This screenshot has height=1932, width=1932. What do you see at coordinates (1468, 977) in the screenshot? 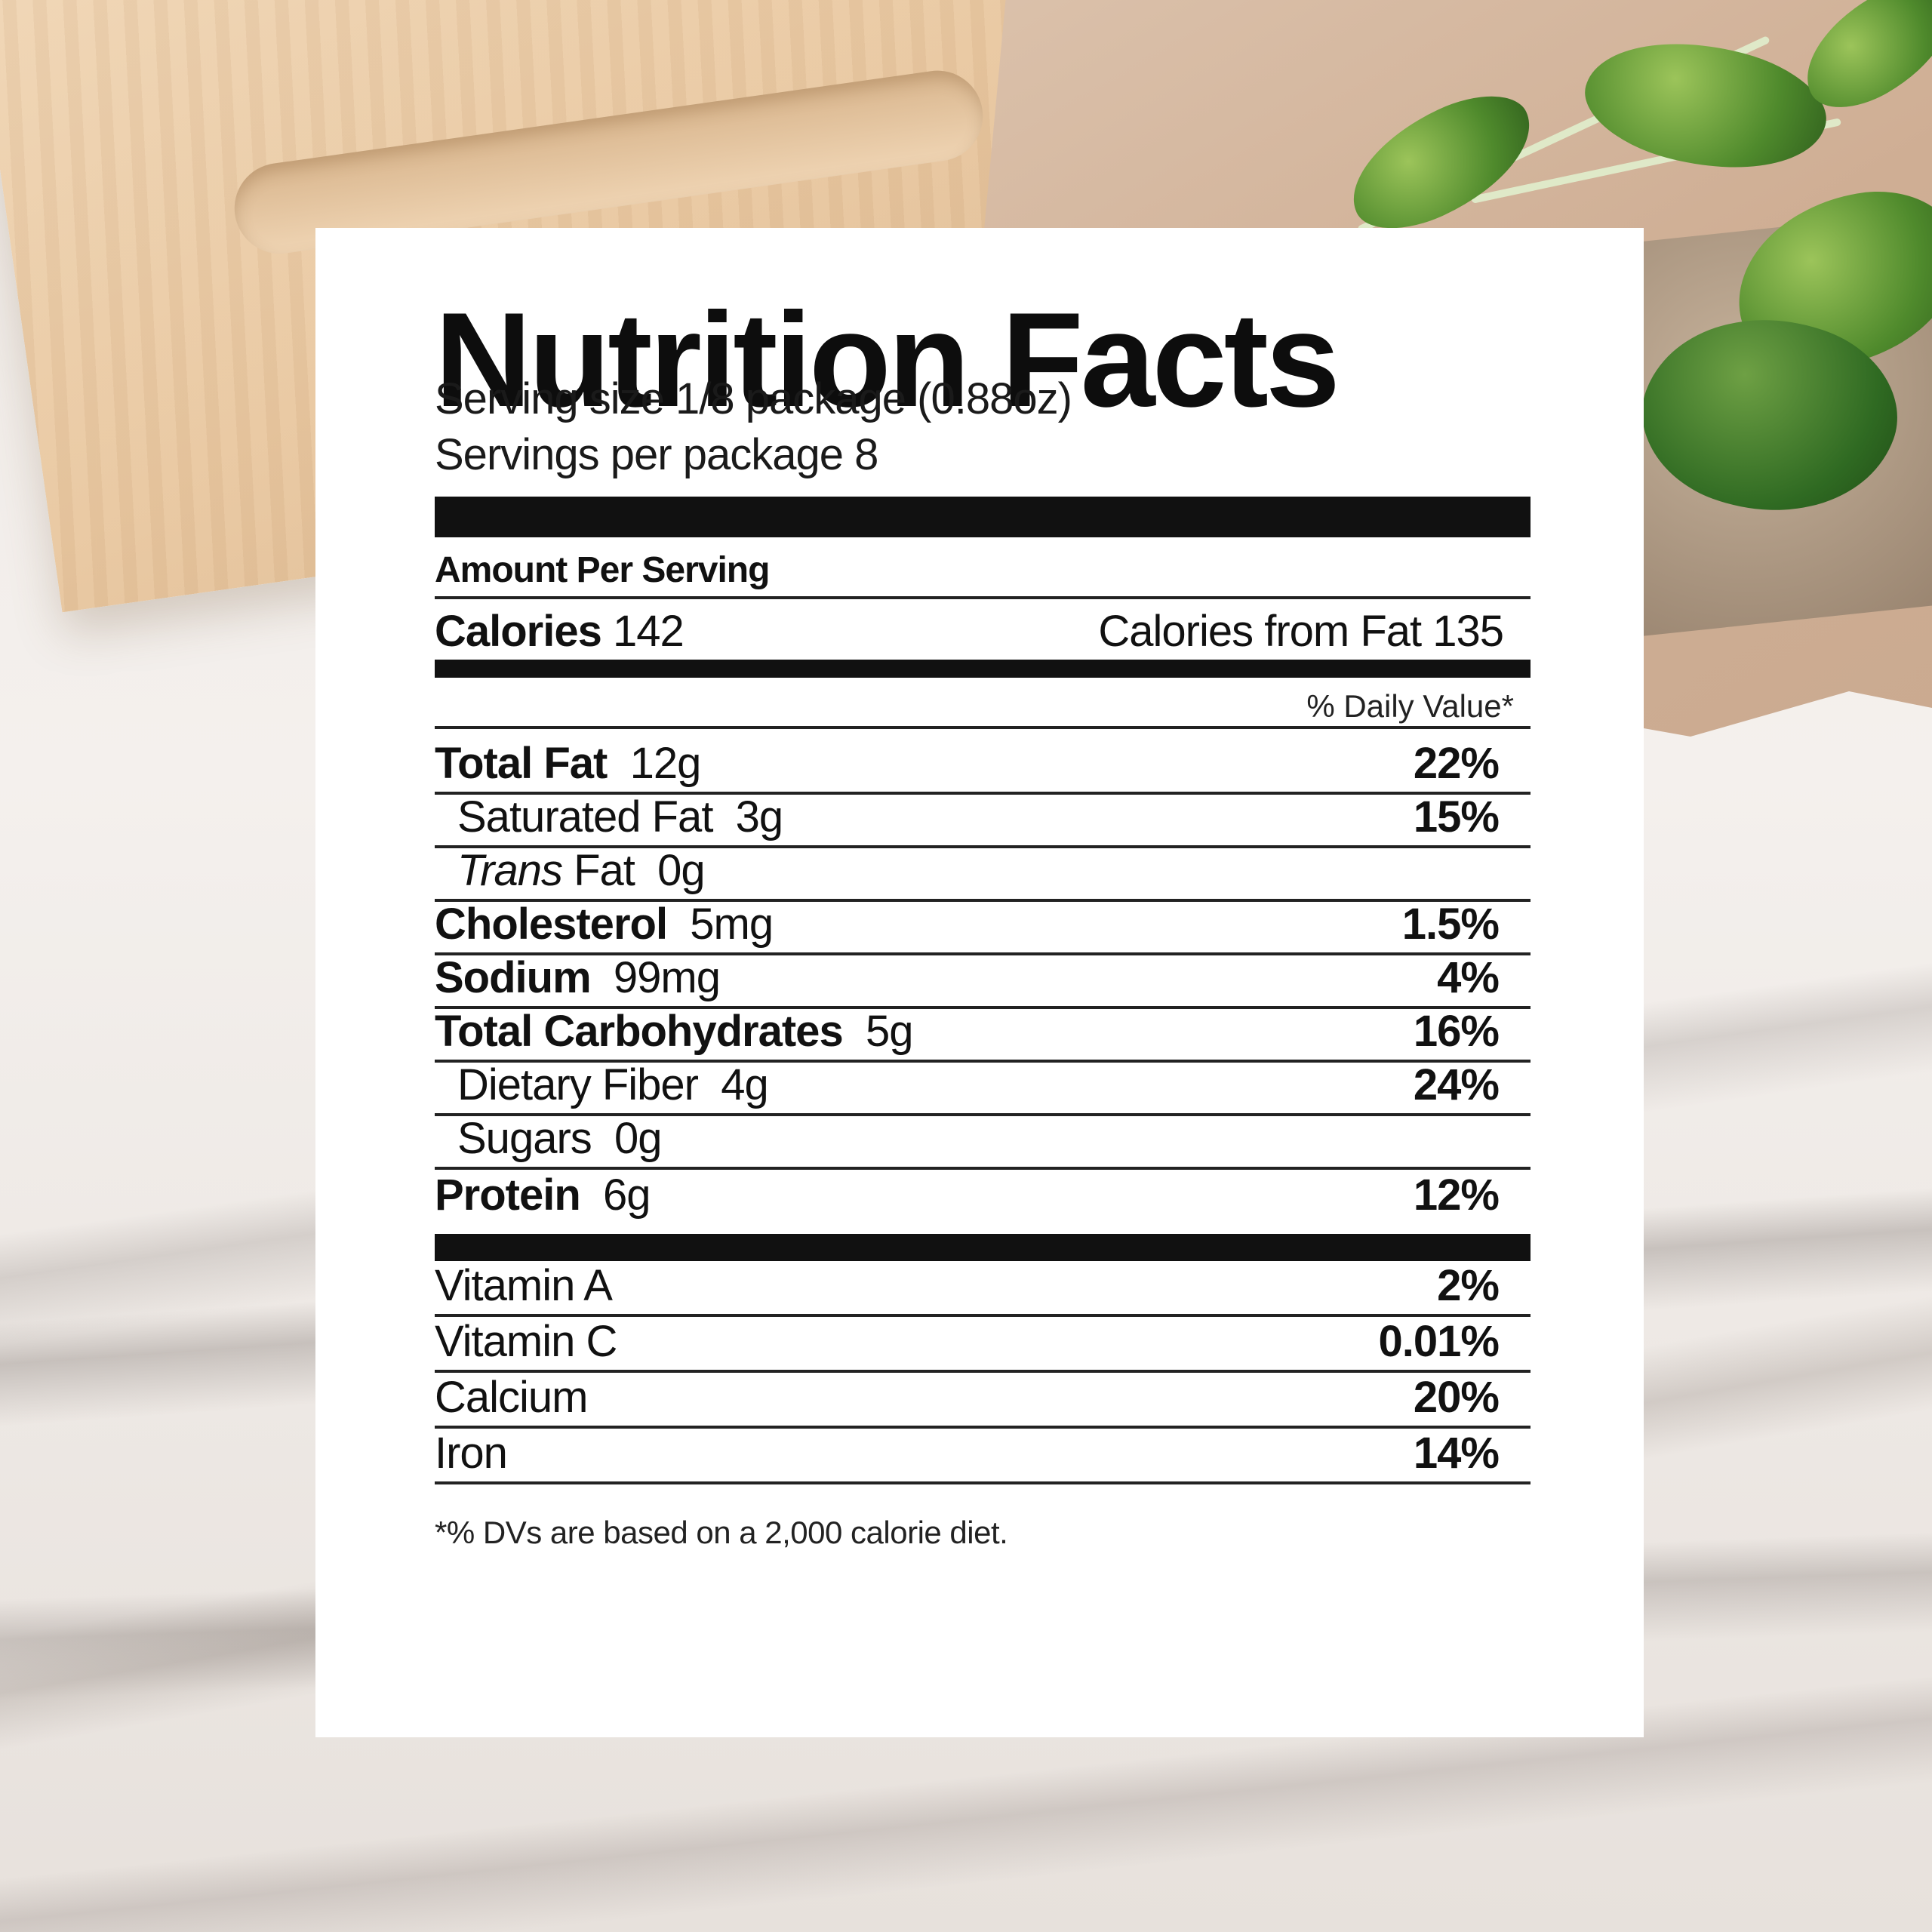
I see `nutrient-percent: 4%` at bounding box center [1468, 977].